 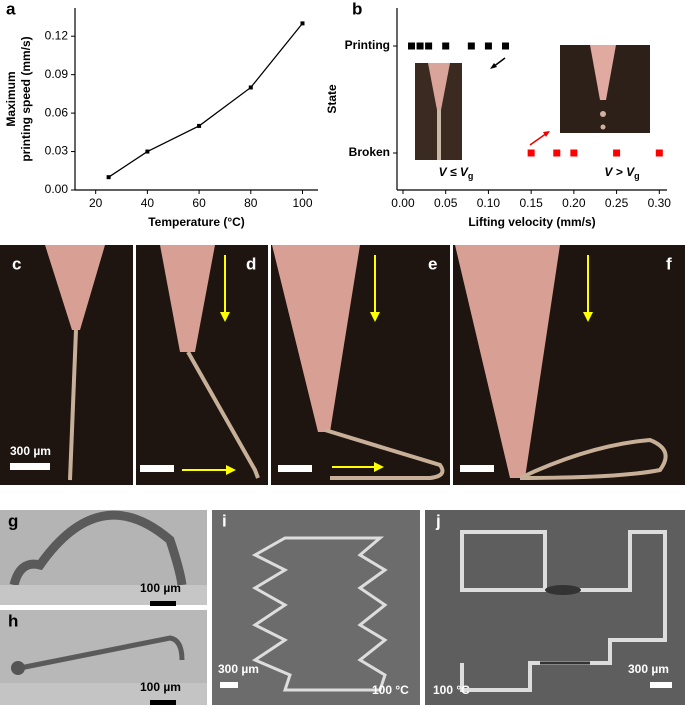 What do you see at coordinates (11, 98) in the screenshot?
I see `y-axis-label: Maximum` at bounding box center [11, 98].